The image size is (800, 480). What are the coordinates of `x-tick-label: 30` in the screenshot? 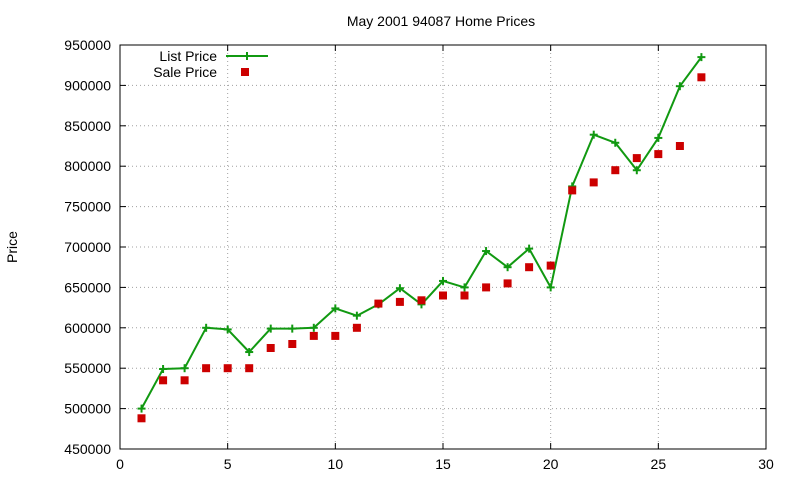 It's located at (766, 464).